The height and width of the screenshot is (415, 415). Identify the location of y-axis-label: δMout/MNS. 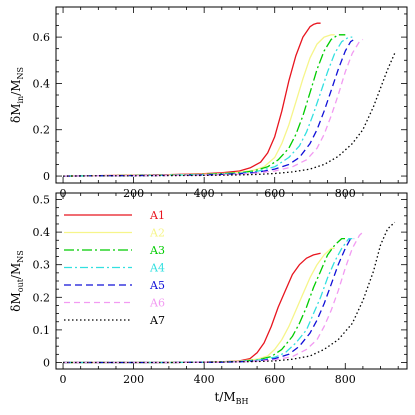
(17, 281).